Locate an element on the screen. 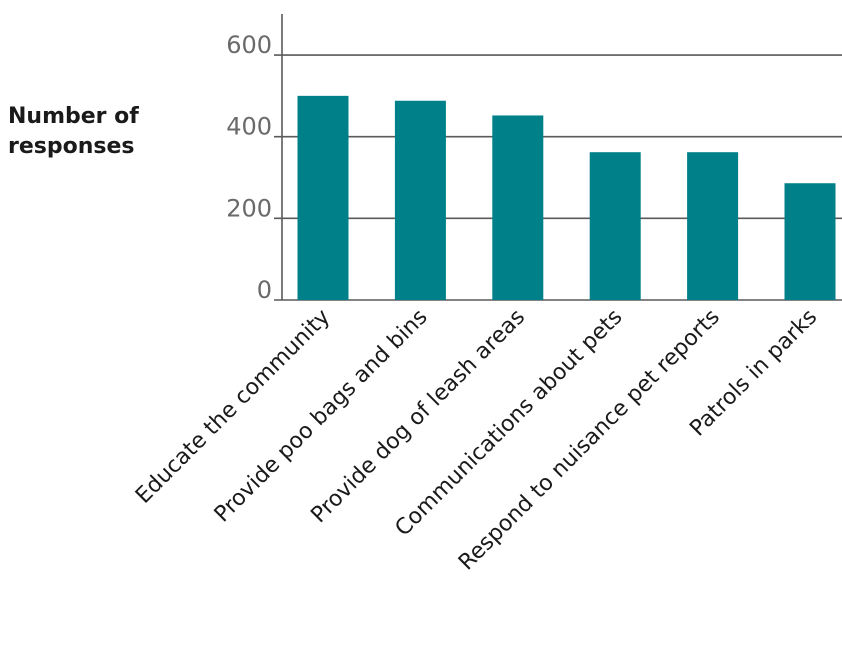  x-category-label-2: Provide poo bags and bins is located at coordinates (321, 416).